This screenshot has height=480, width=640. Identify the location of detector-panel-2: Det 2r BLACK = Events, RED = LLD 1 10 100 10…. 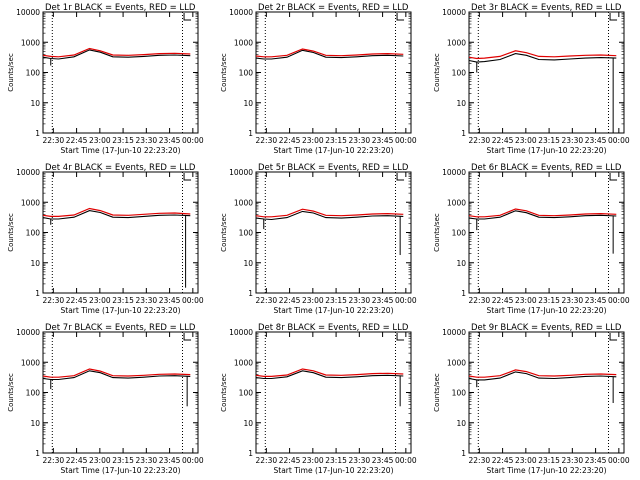
(318, 79).